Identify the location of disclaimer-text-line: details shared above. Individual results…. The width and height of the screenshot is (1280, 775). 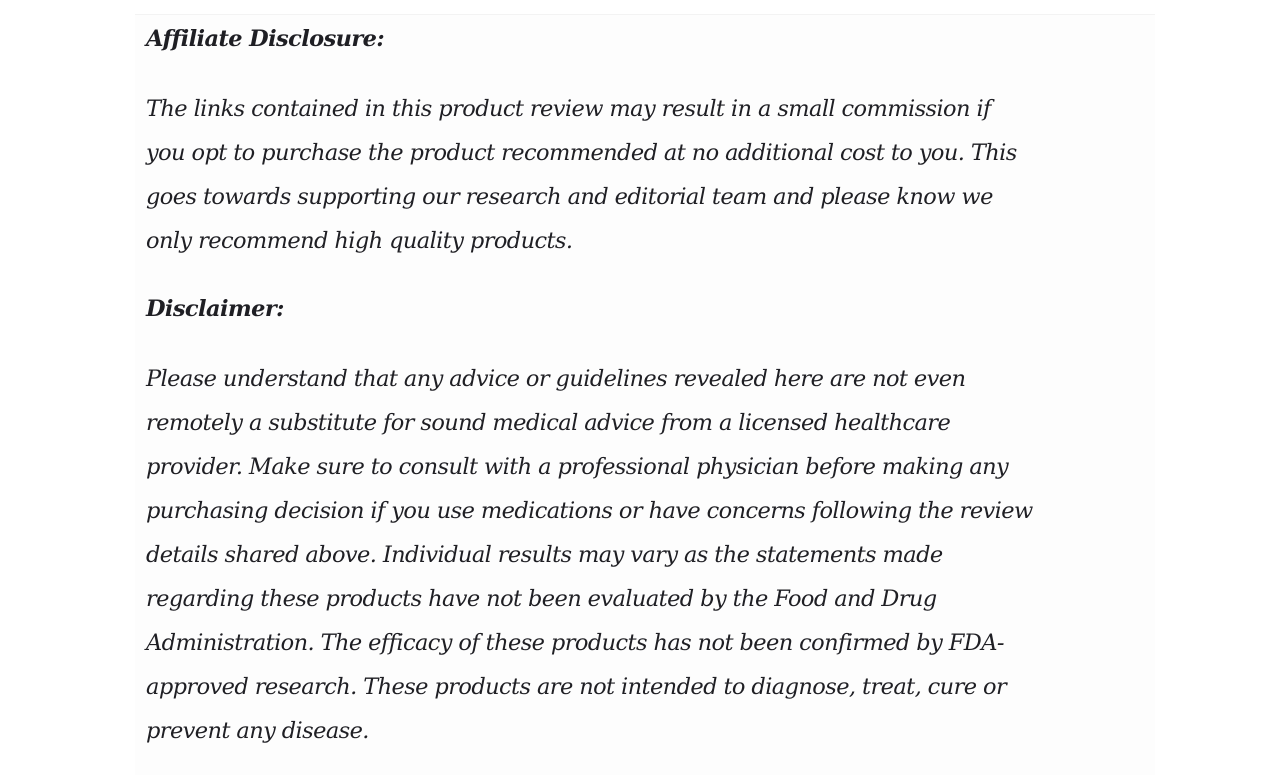
(544, 555).